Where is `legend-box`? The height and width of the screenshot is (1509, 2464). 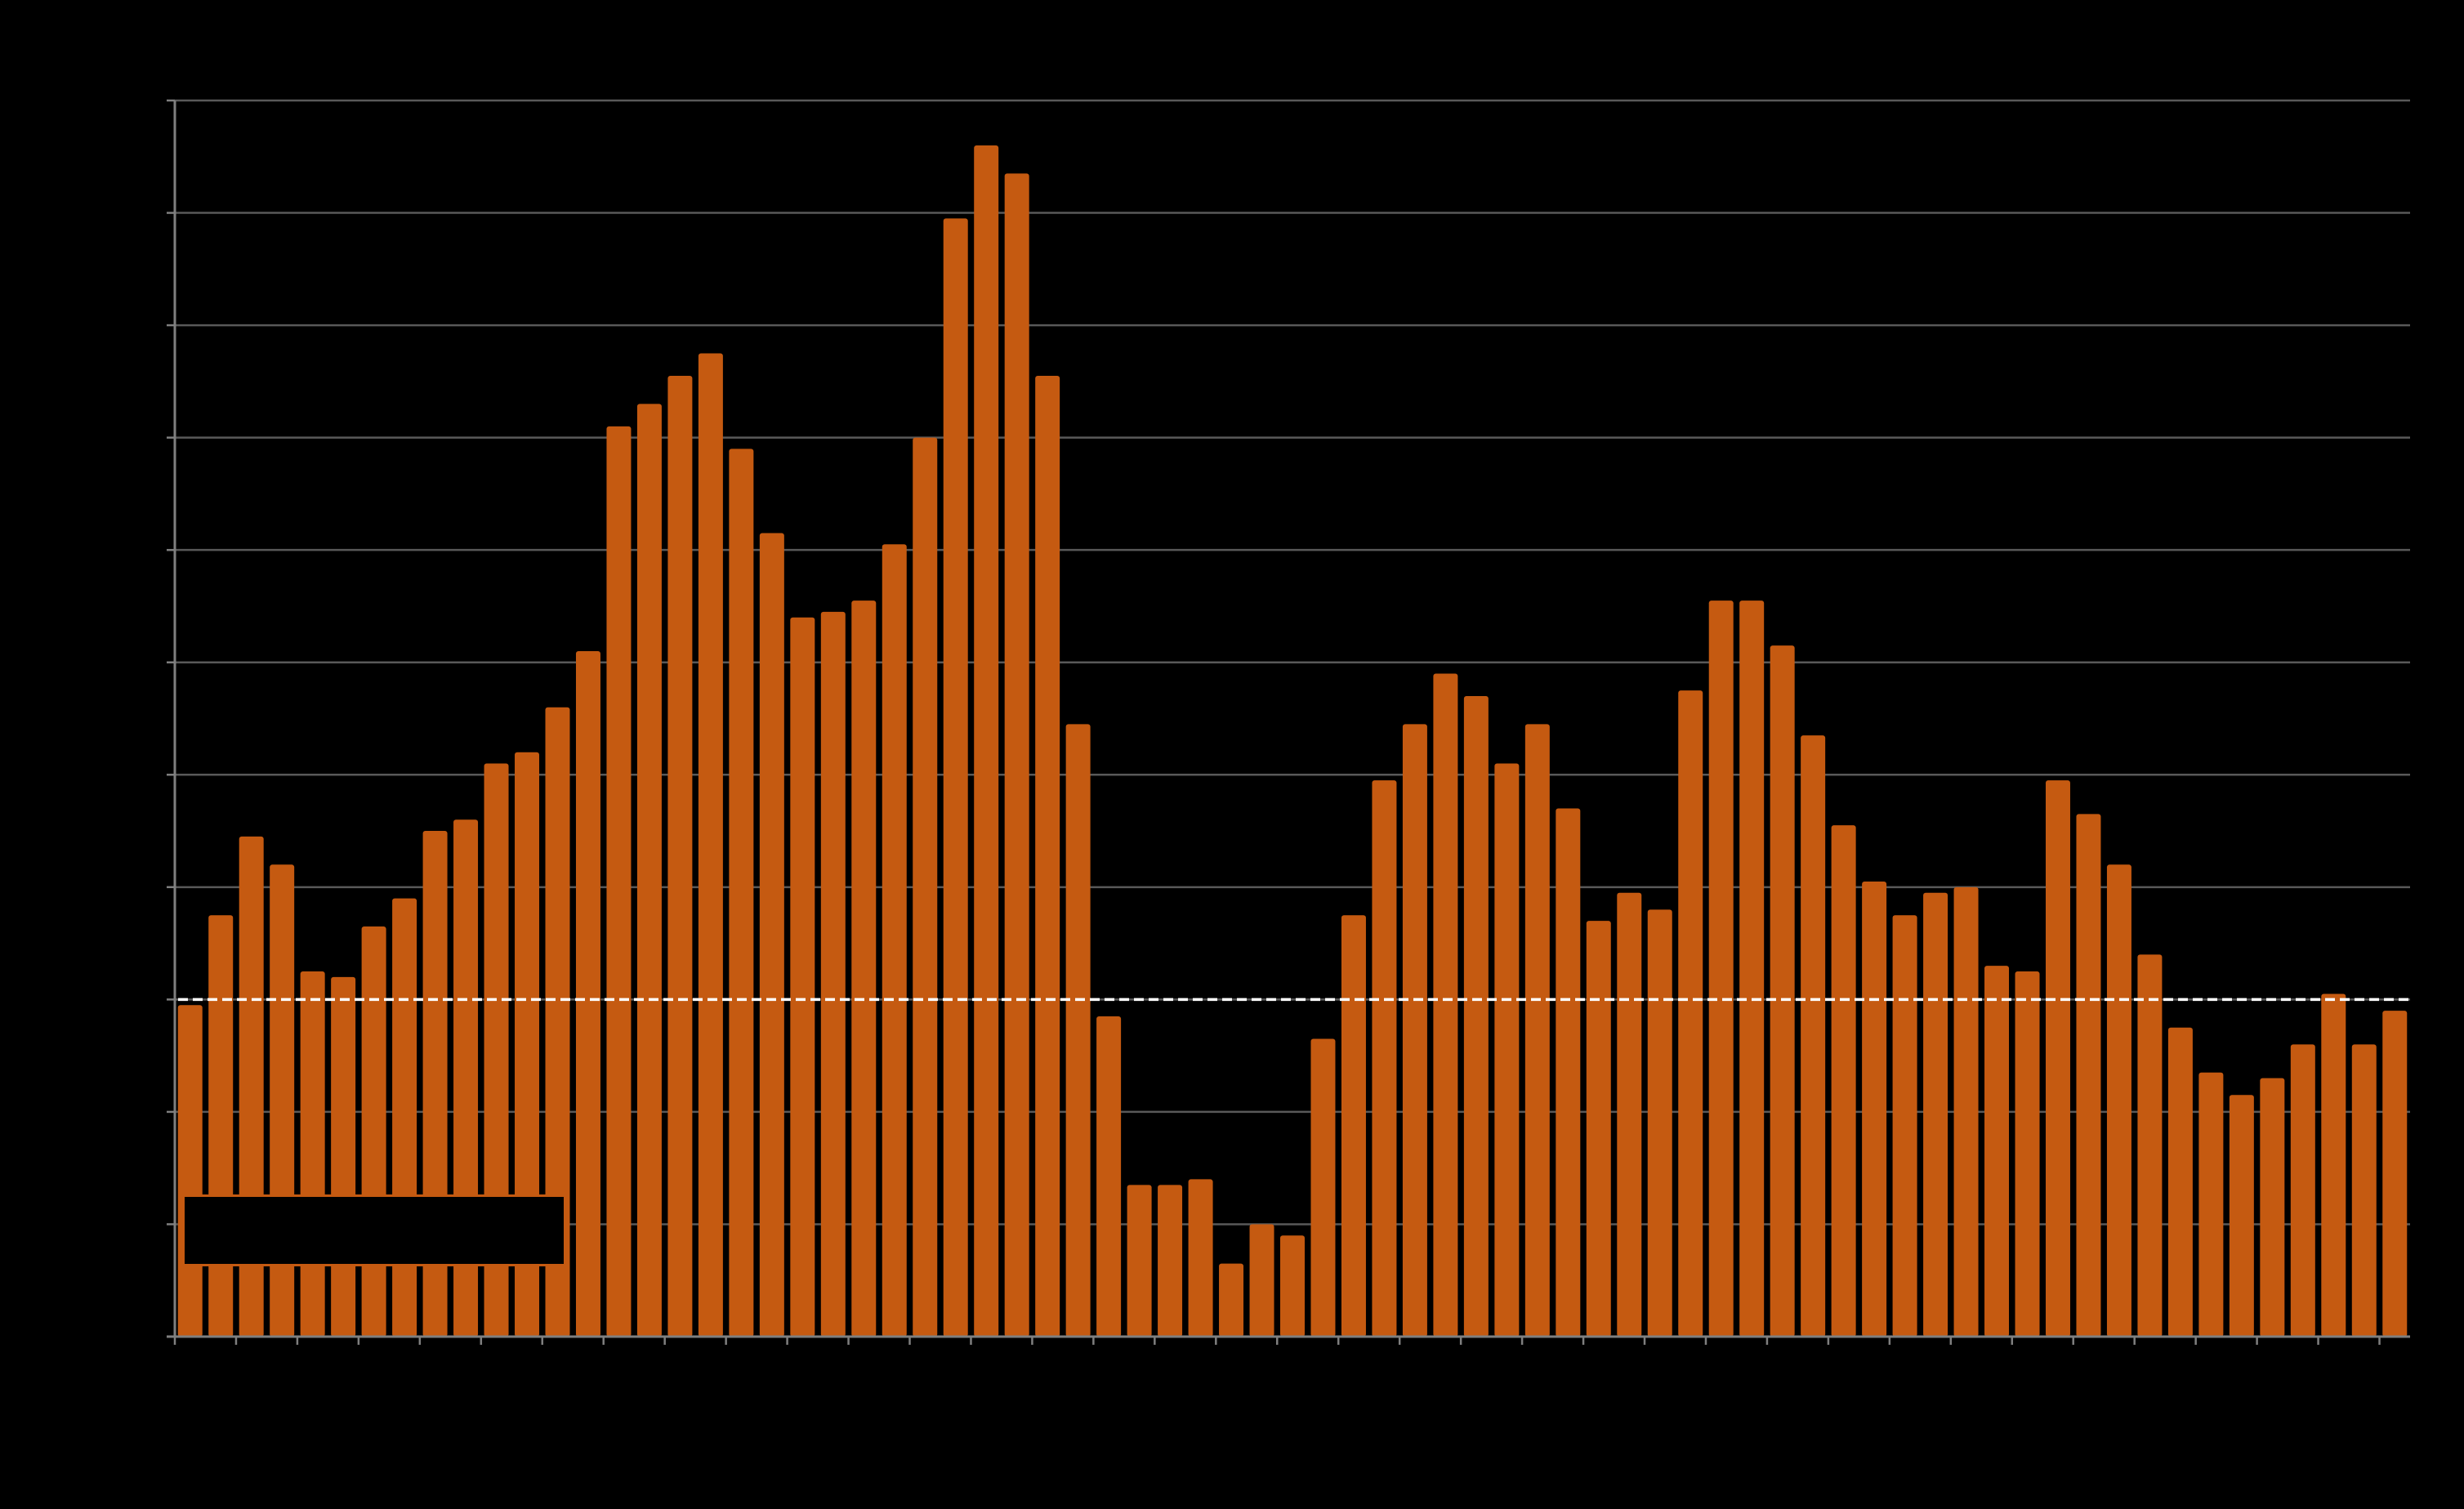
legend-box is located at coordinates (374, 1230).